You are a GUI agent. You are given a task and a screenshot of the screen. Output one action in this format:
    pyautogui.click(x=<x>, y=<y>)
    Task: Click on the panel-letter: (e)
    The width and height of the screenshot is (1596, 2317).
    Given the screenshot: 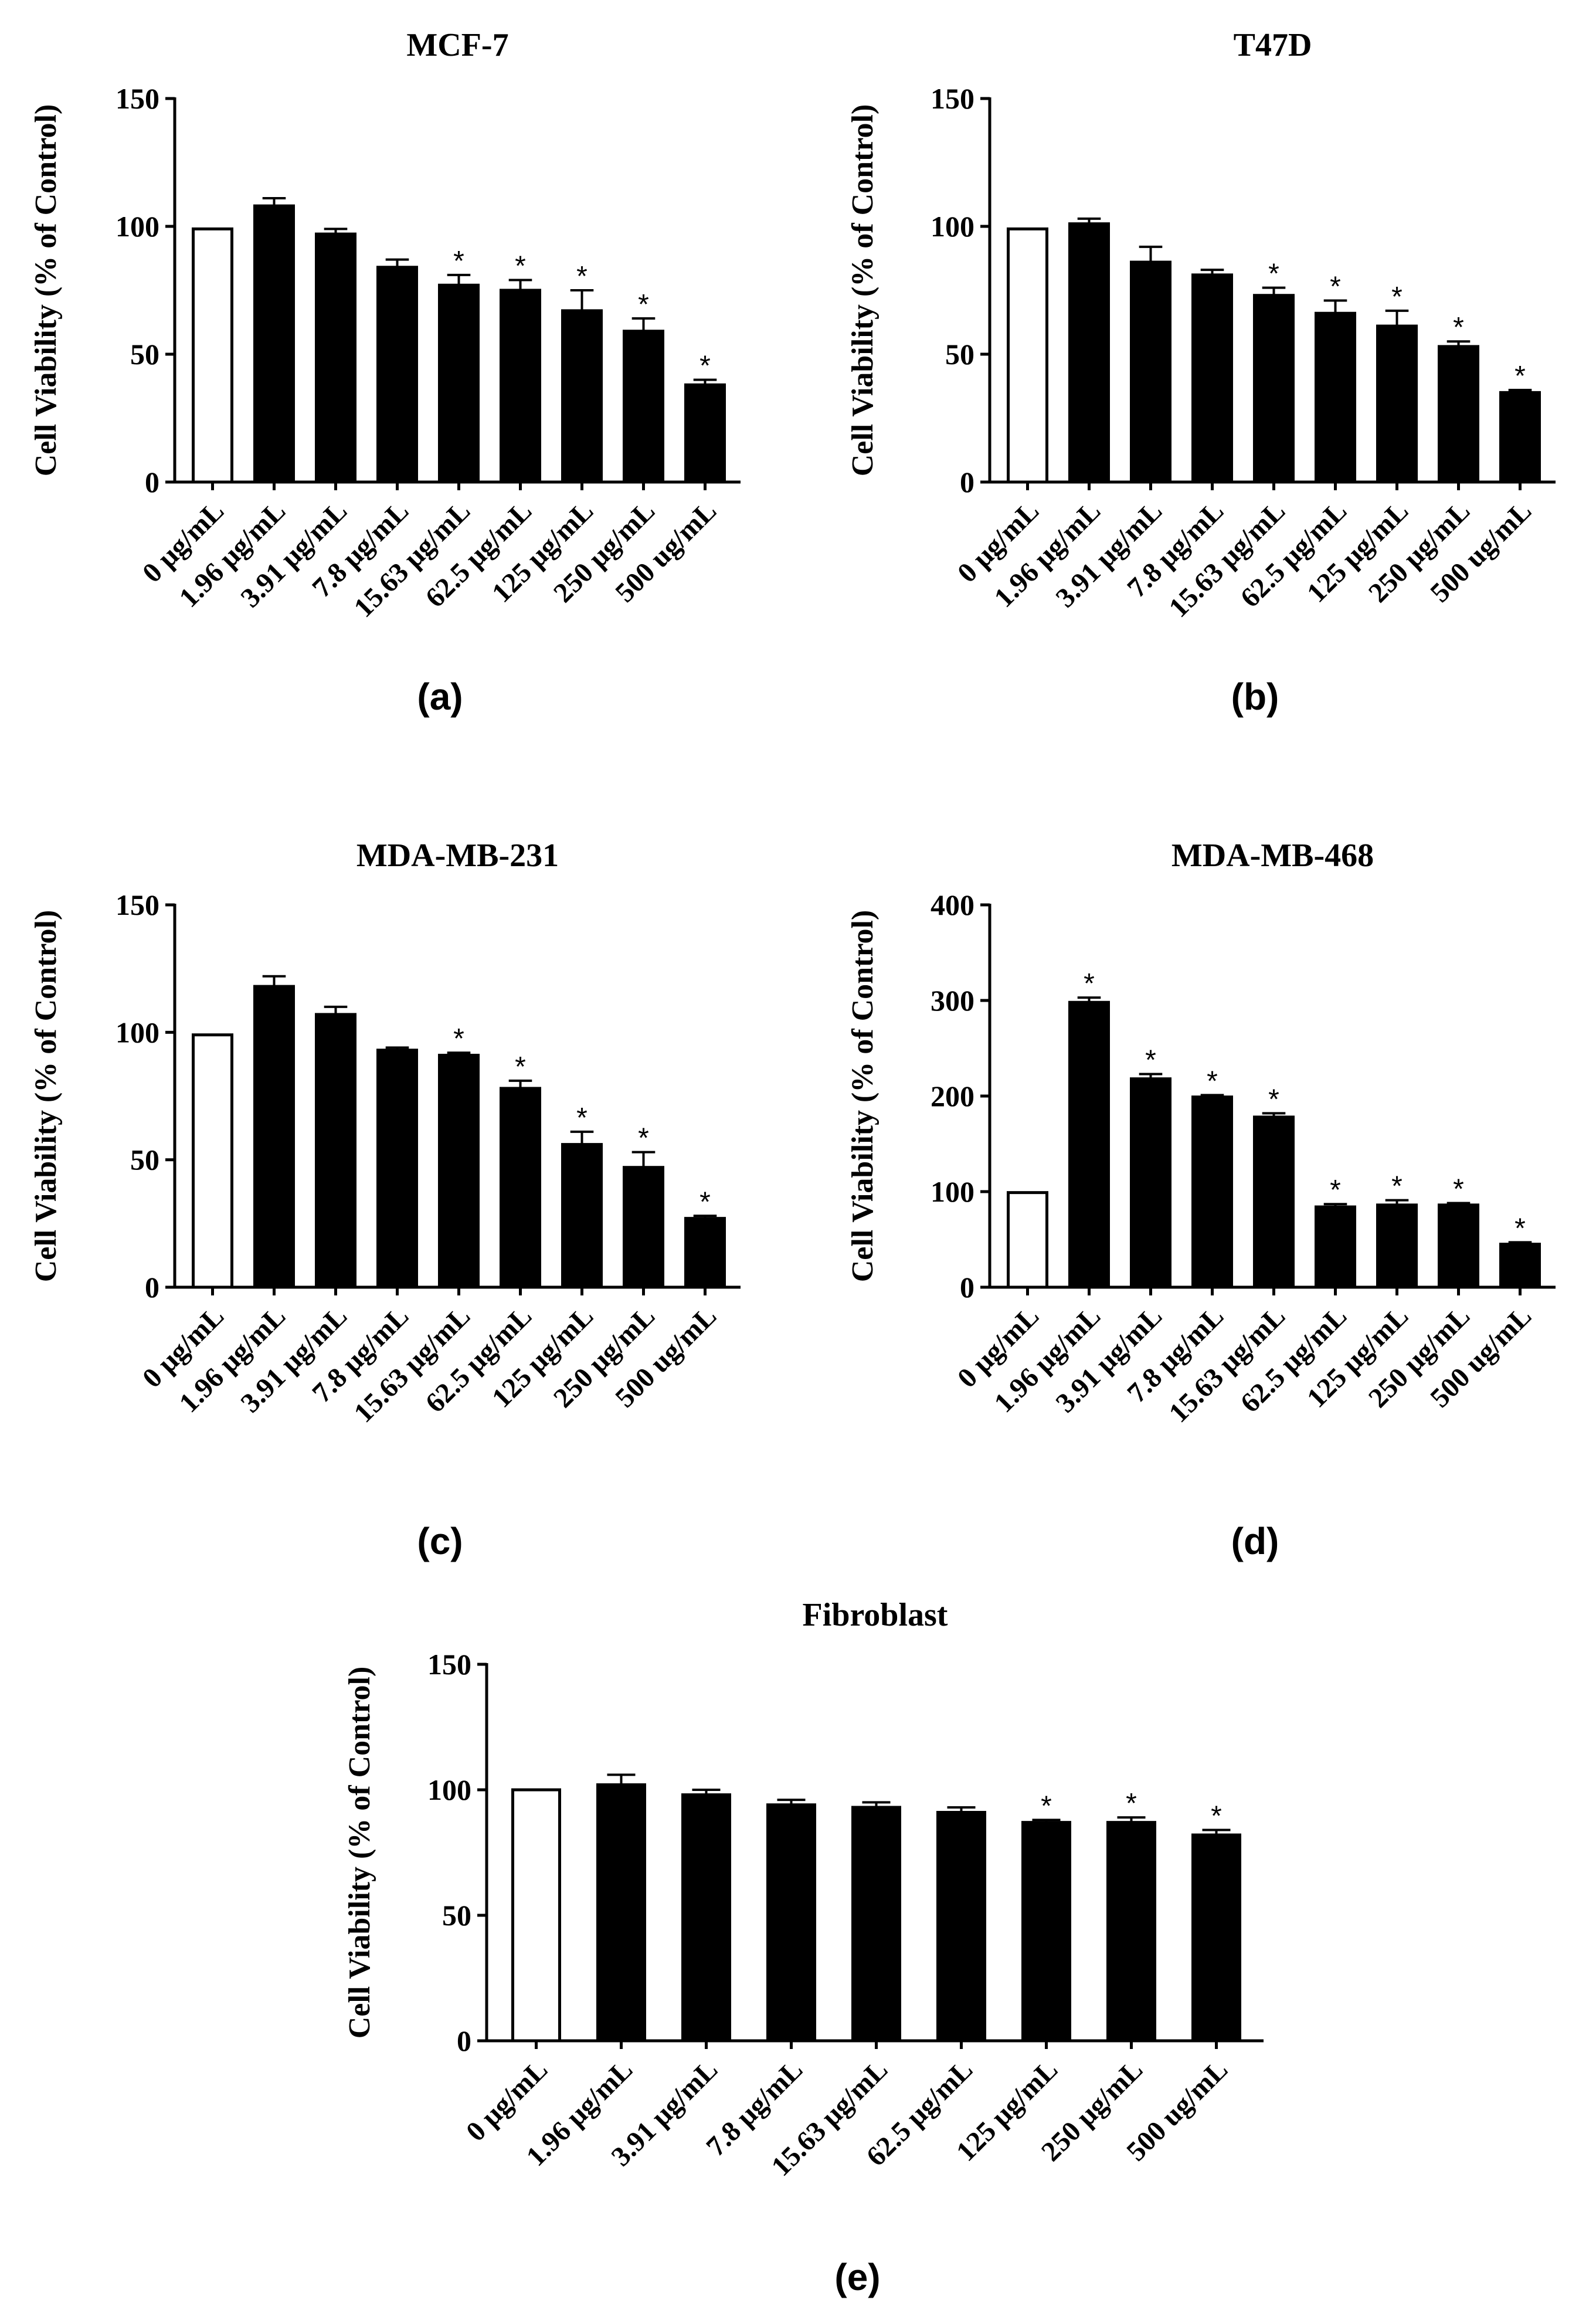 What is the action you would take?
    pyautogui.click(x=857, y=2277)
    